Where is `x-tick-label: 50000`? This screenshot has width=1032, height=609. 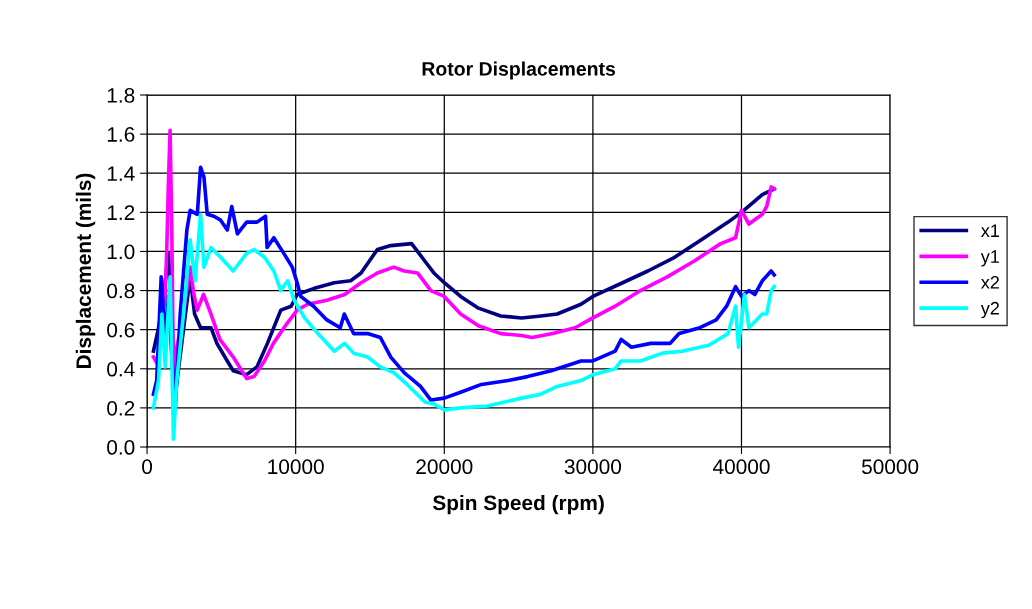
x-tick-label: 50000 is located at coordinates (890, 467).